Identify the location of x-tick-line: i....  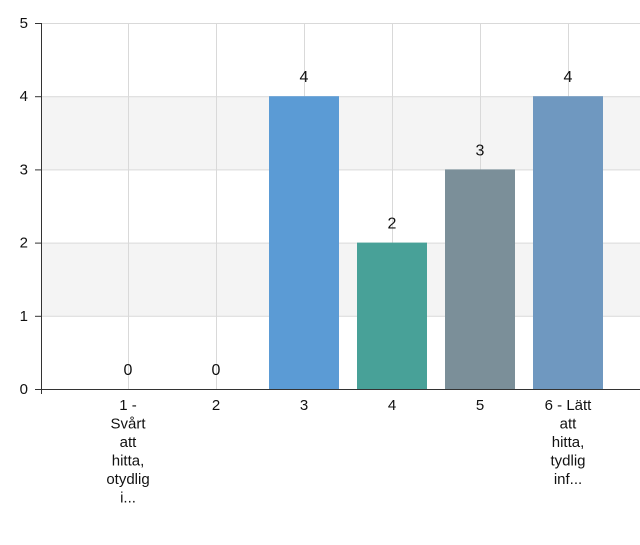
(128, 498).